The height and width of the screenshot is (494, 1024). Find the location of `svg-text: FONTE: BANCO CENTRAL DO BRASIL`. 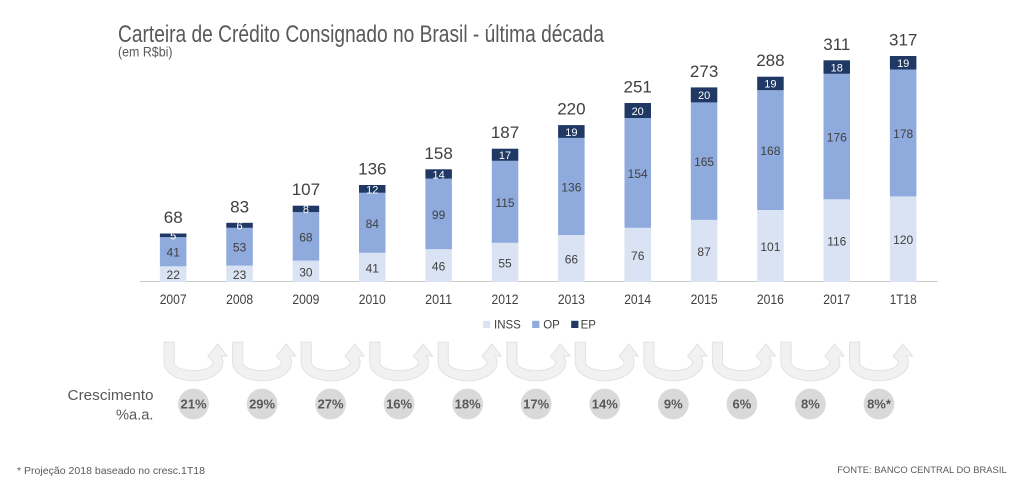

svg-text: FONTE: BANCO CENTRAL DO BRASIL is located at coordinates (922, 470).